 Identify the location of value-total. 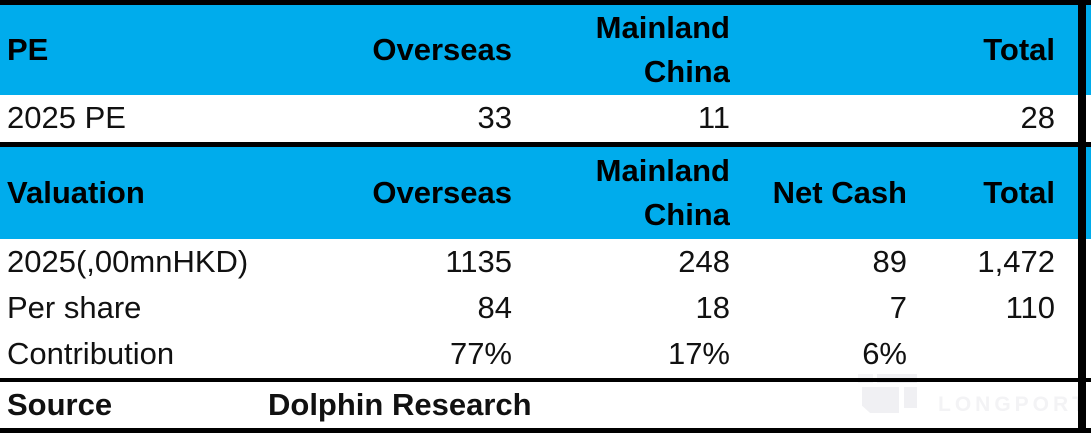
(999, 354).